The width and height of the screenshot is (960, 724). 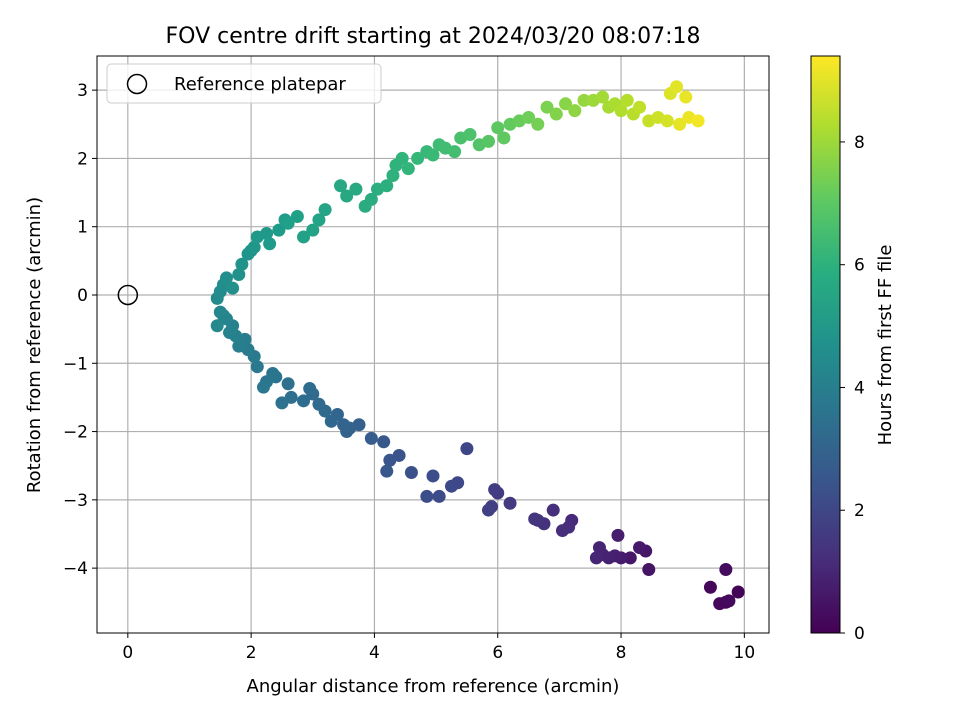 I want to click on x-axis-label: Angular distance from reference (arcmin), so click(x=433, y=686).